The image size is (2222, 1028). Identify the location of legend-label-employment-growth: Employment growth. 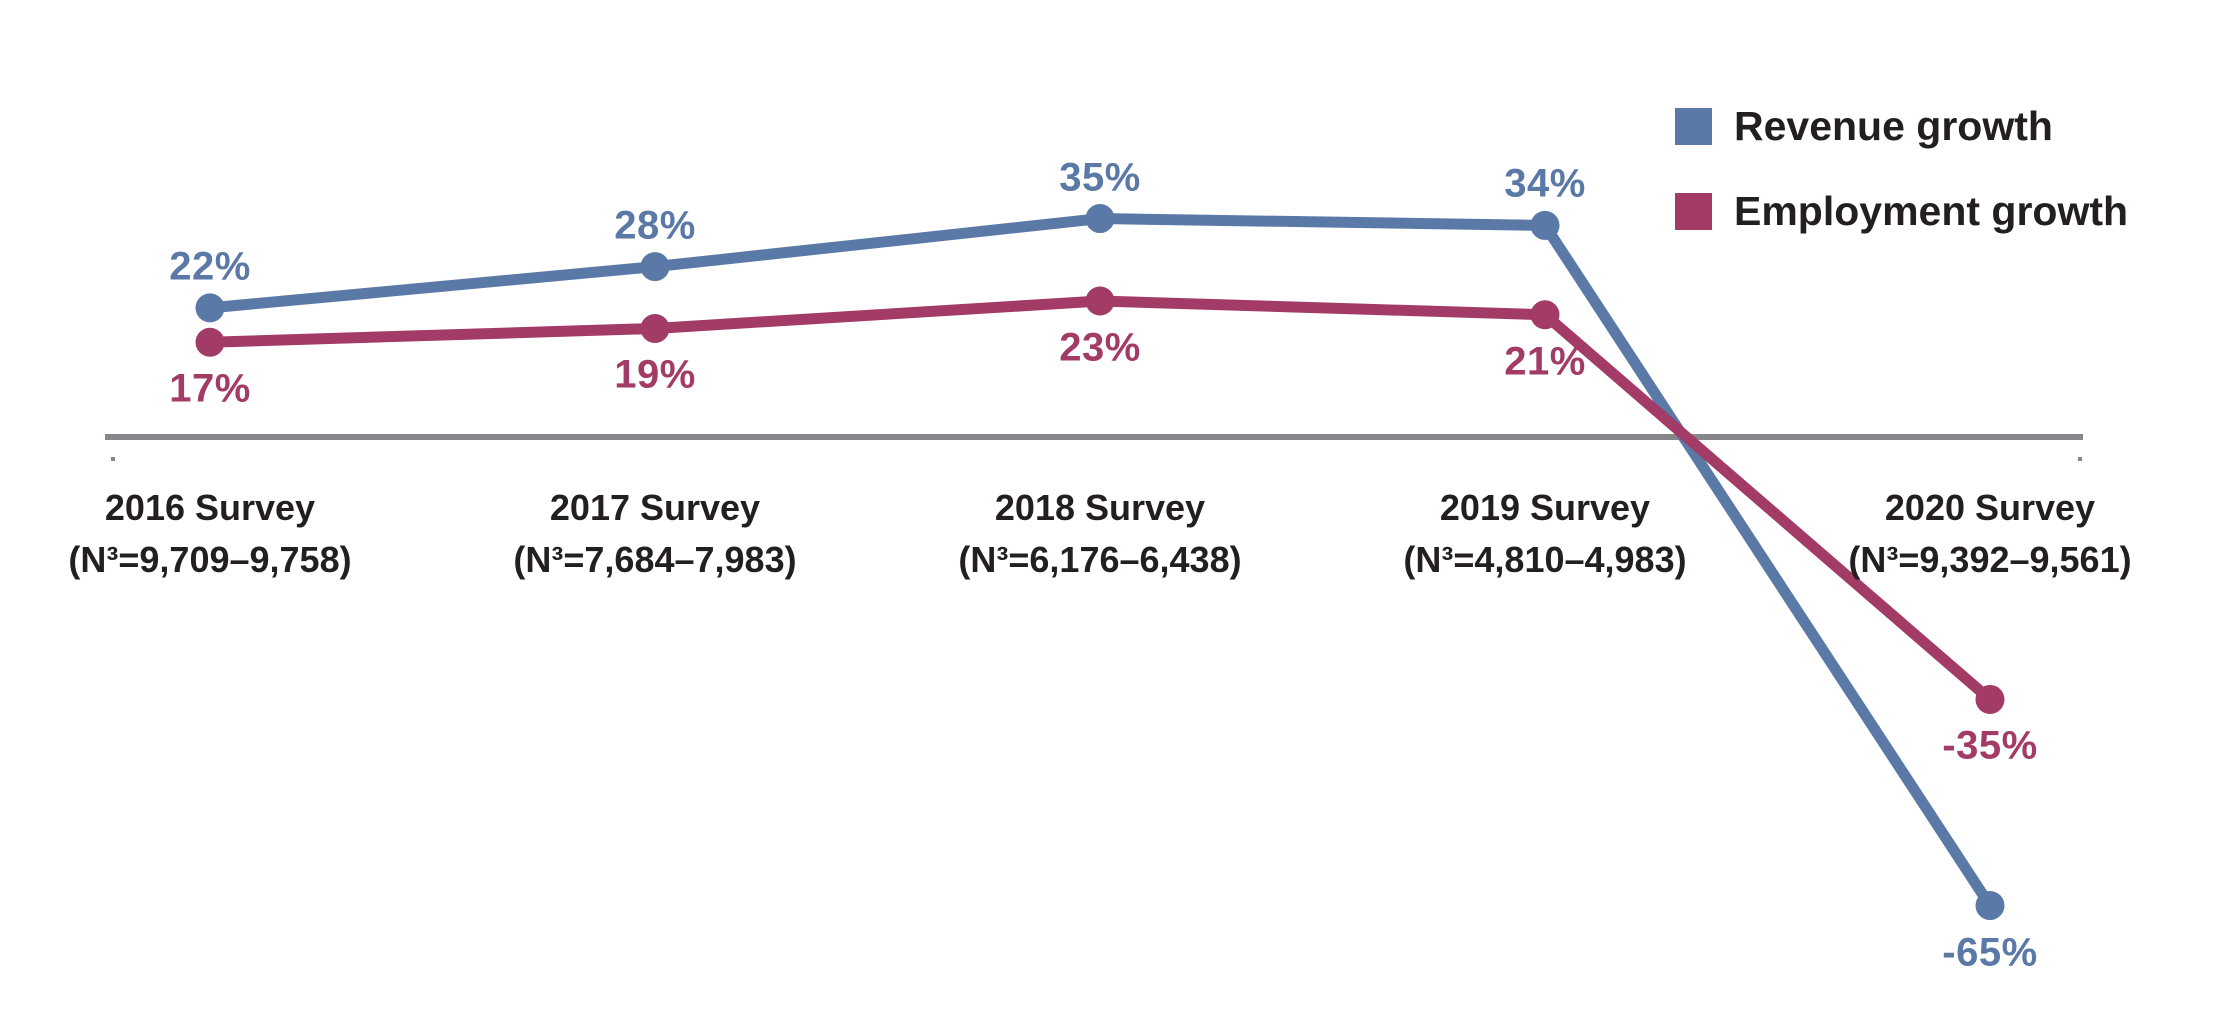
(1931, 211).